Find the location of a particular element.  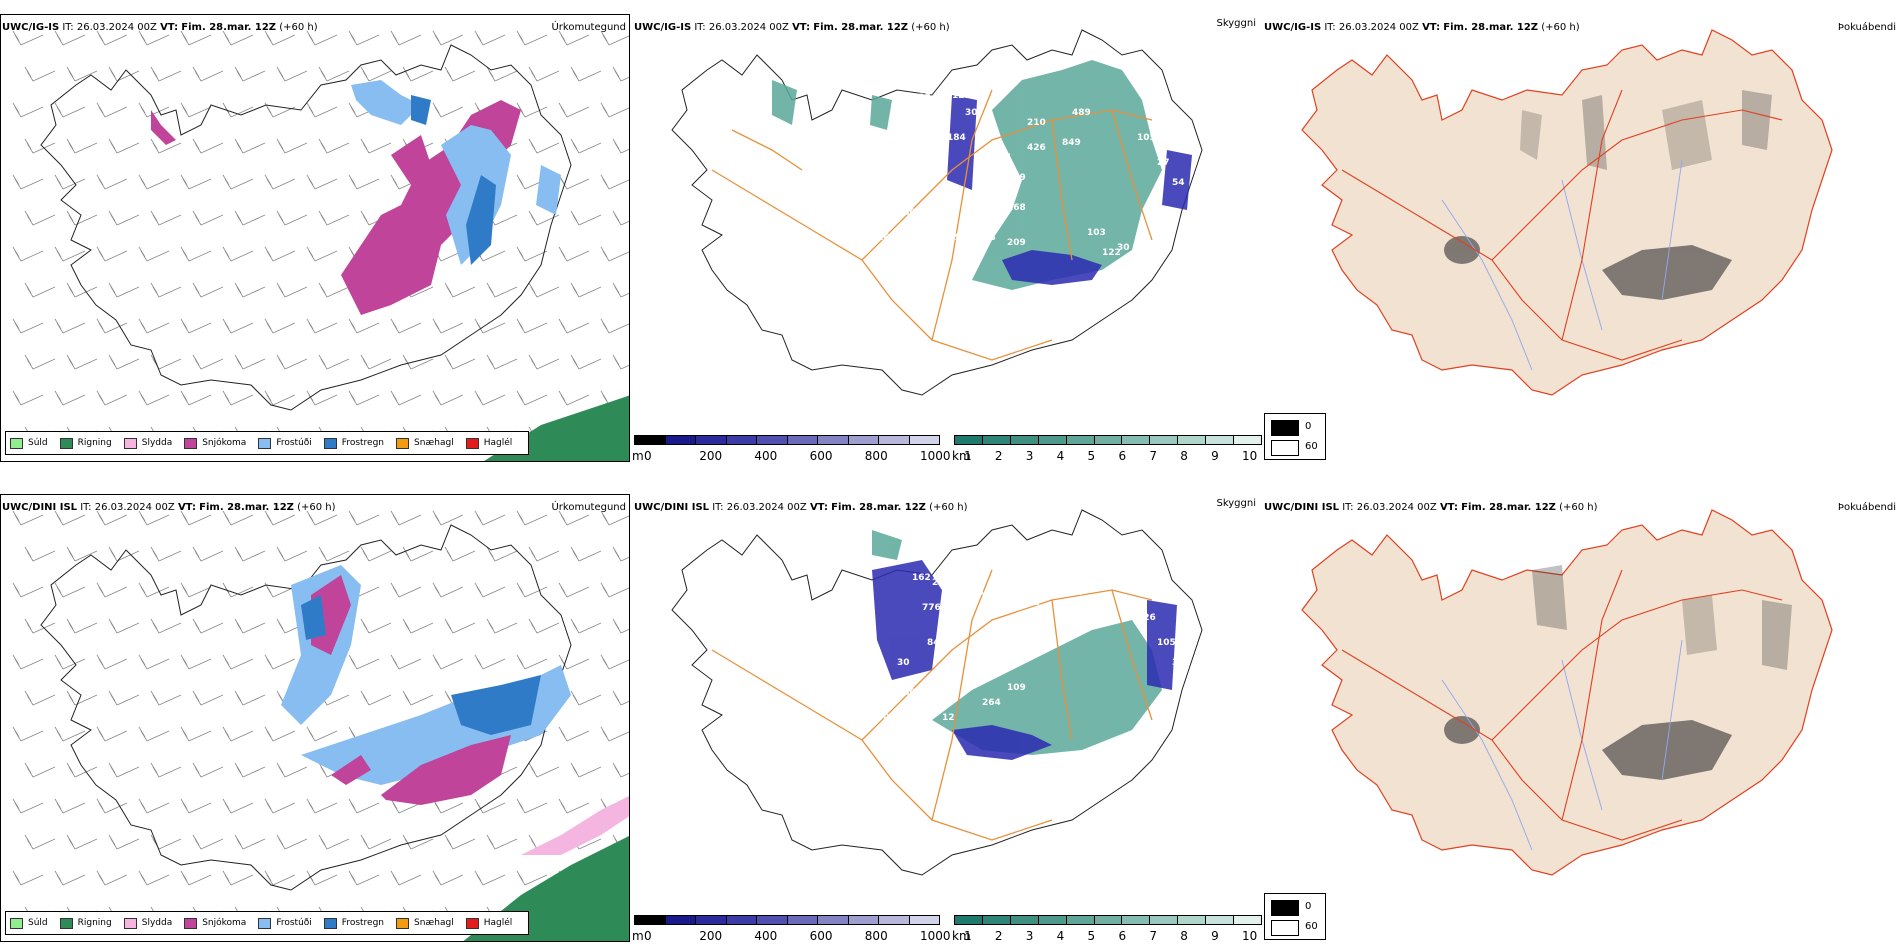

station-value: 109 is located at coordinates (1016, 688).